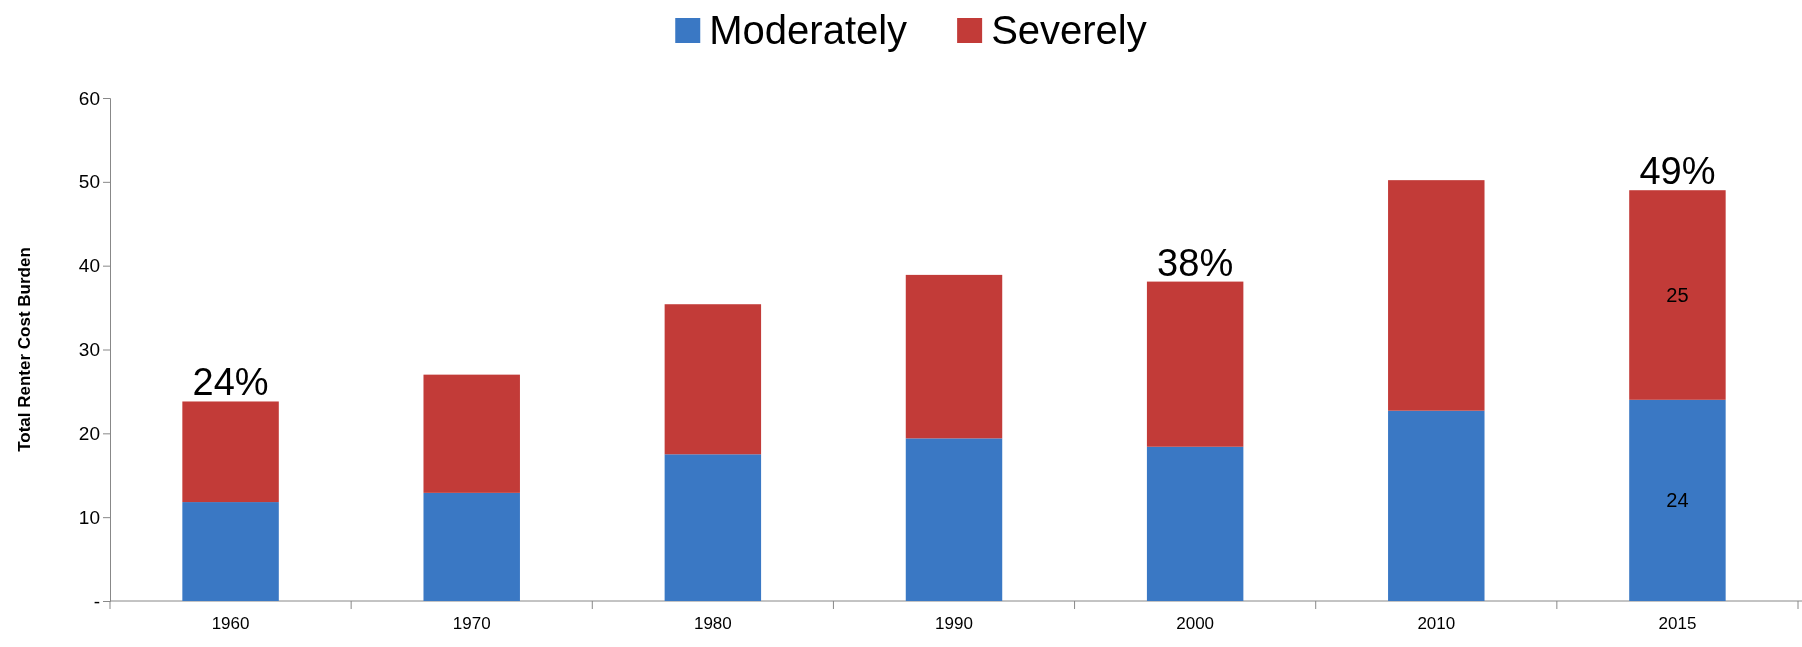 The image size is (1802, 647). What do you see at coordinates (89, 350) in the screenshot?
I see `y-tick-label: 30` at bounding box center [89, 350].